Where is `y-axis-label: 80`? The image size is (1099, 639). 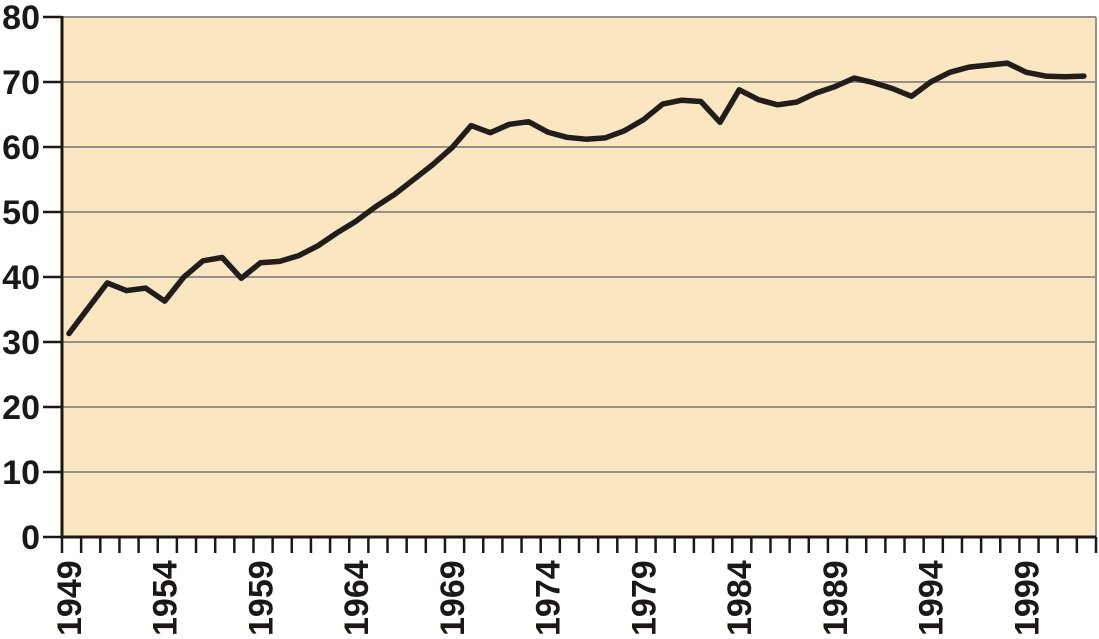
y-axis-label: 80 is located at coordinates (21, 18).